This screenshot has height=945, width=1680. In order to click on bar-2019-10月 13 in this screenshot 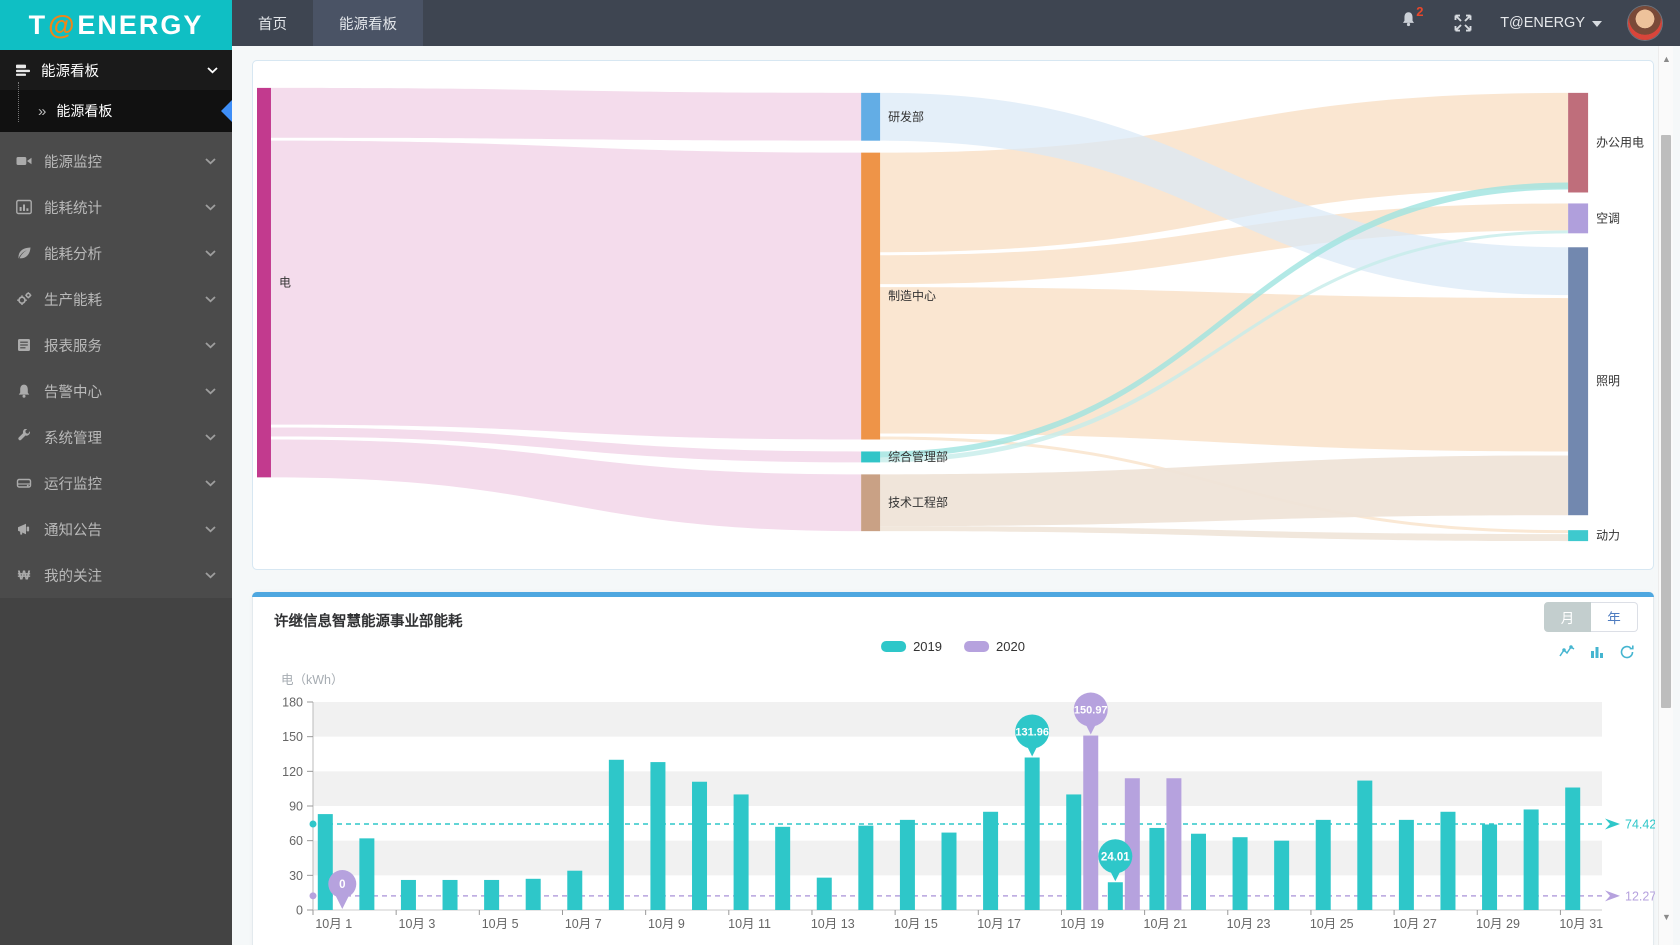, I will do `click(824, 893)`.